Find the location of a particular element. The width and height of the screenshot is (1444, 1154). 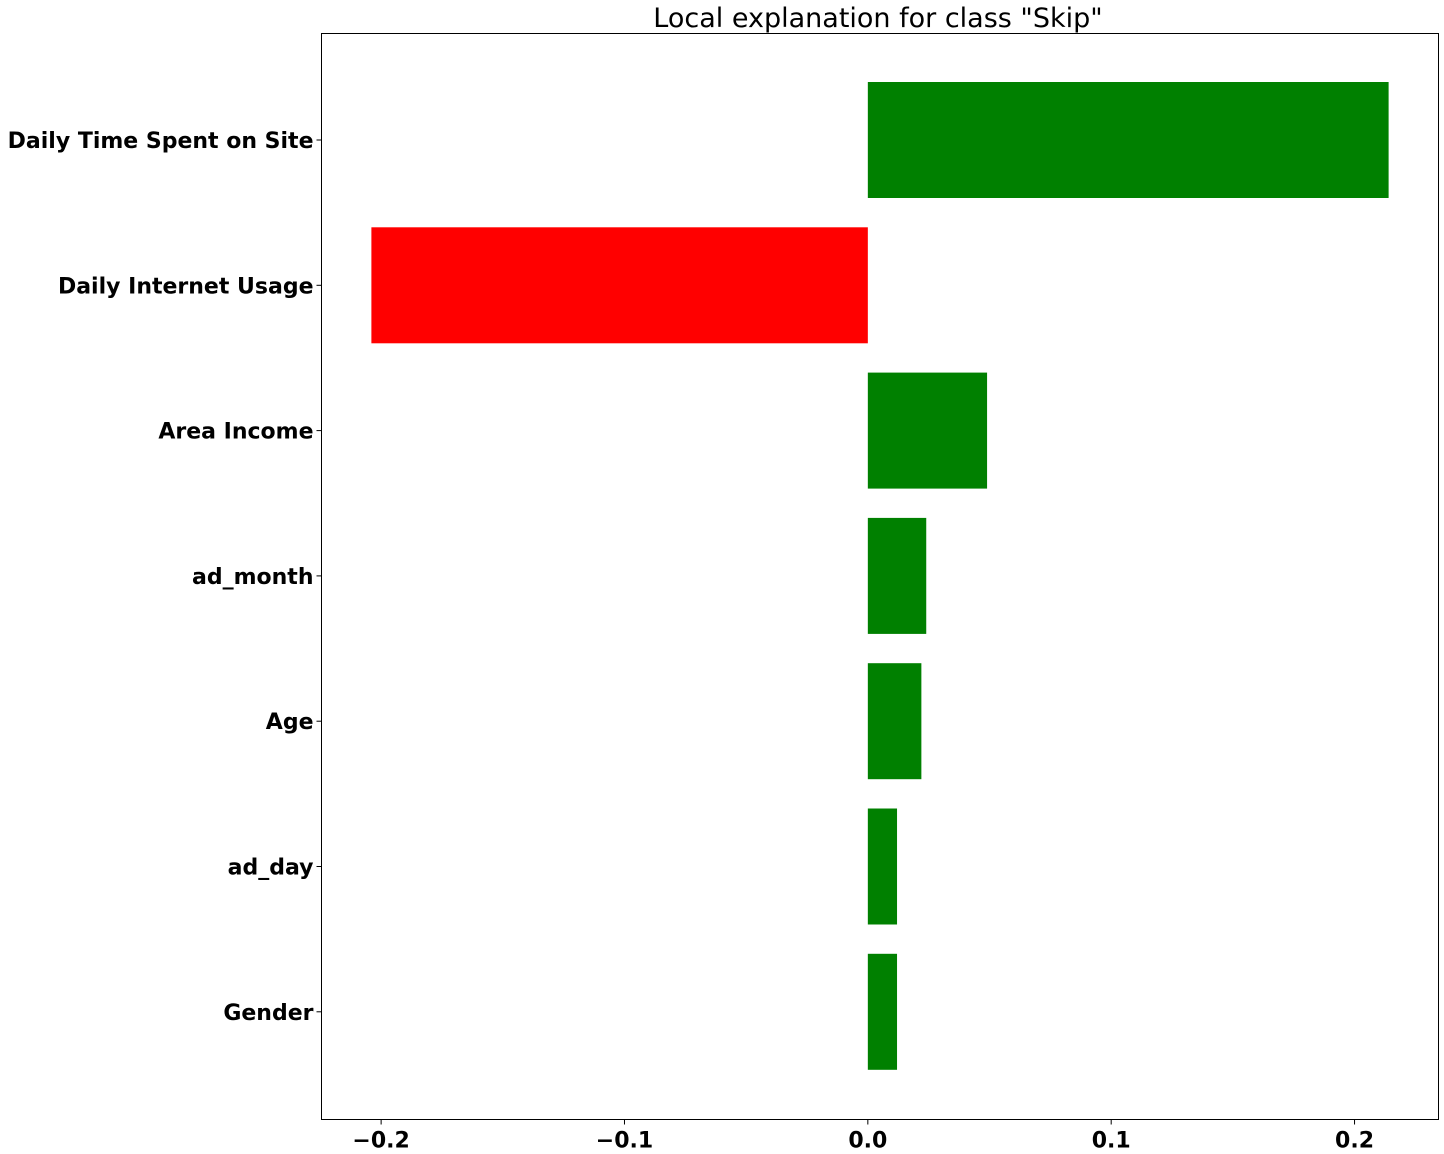

x-tick-label: 0.0 is located at coordinates (867, 1141).